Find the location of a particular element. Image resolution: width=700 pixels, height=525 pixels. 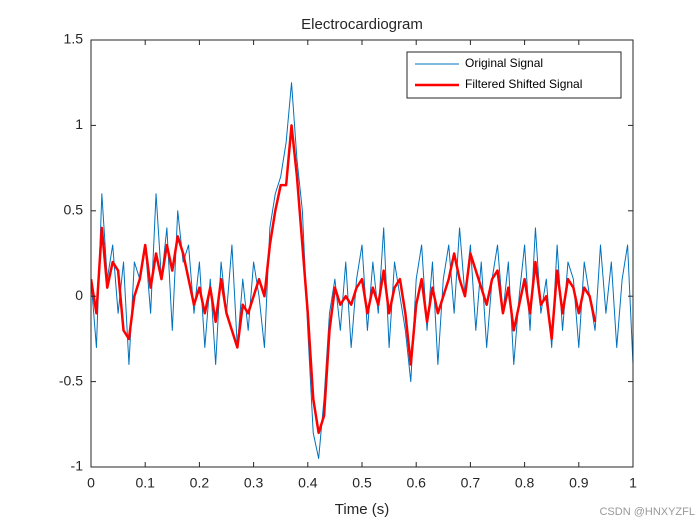

y-tick-label: 1 is located at coordinates (79, 124).